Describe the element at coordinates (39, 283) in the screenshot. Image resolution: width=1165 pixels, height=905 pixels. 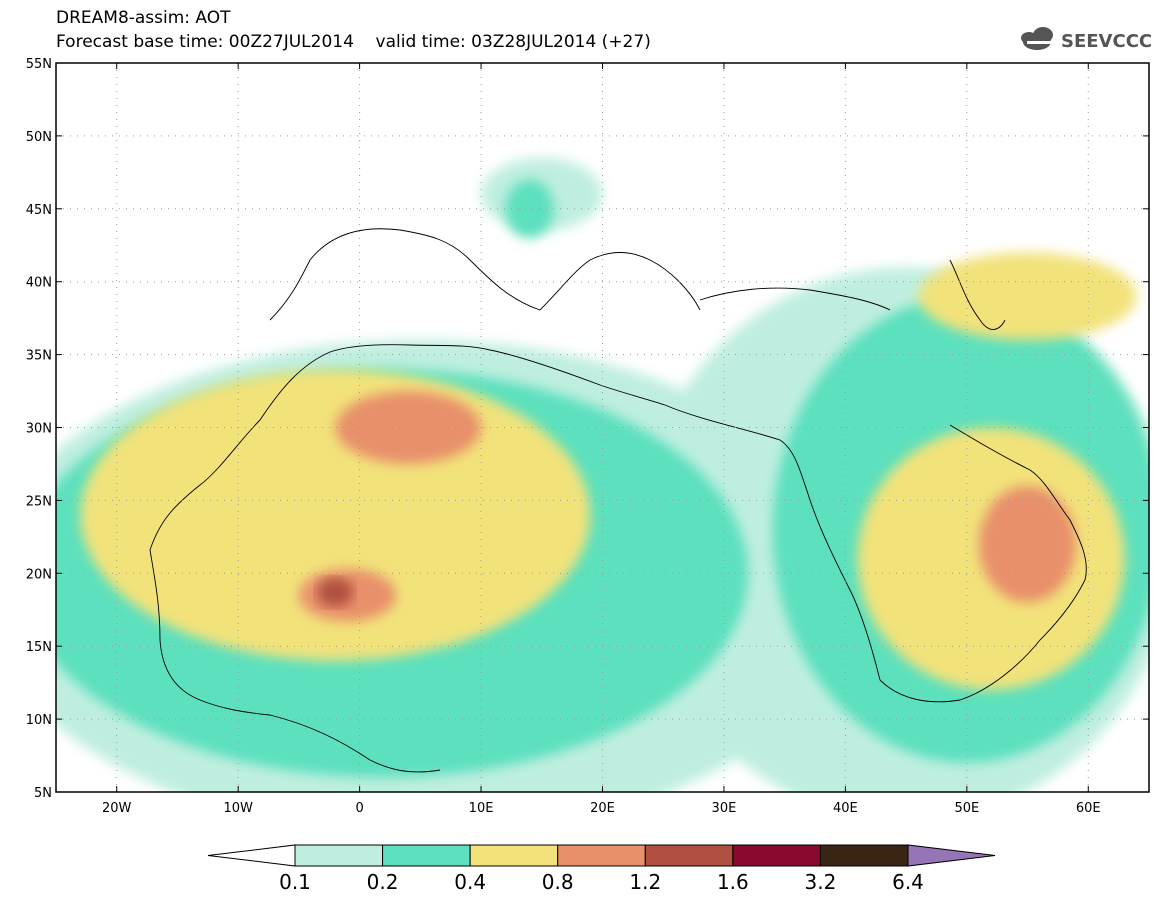
I see `lat-tick-label: 40N` at that location.